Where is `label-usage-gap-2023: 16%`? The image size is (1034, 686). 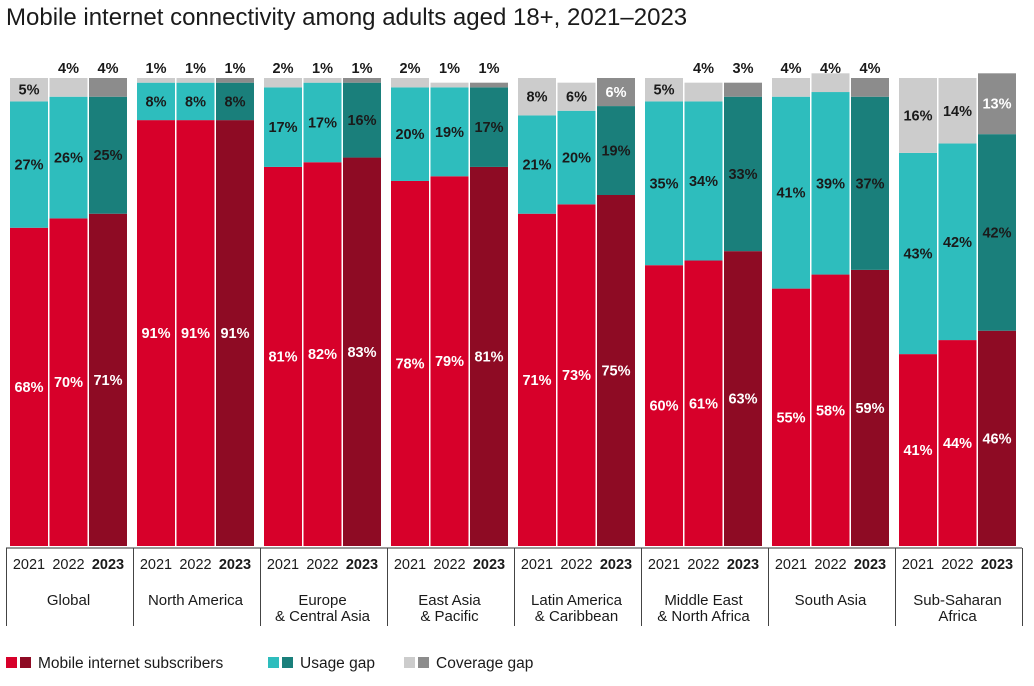
label-usage-gap-2023: 16% is located at coordinates (361, 121).